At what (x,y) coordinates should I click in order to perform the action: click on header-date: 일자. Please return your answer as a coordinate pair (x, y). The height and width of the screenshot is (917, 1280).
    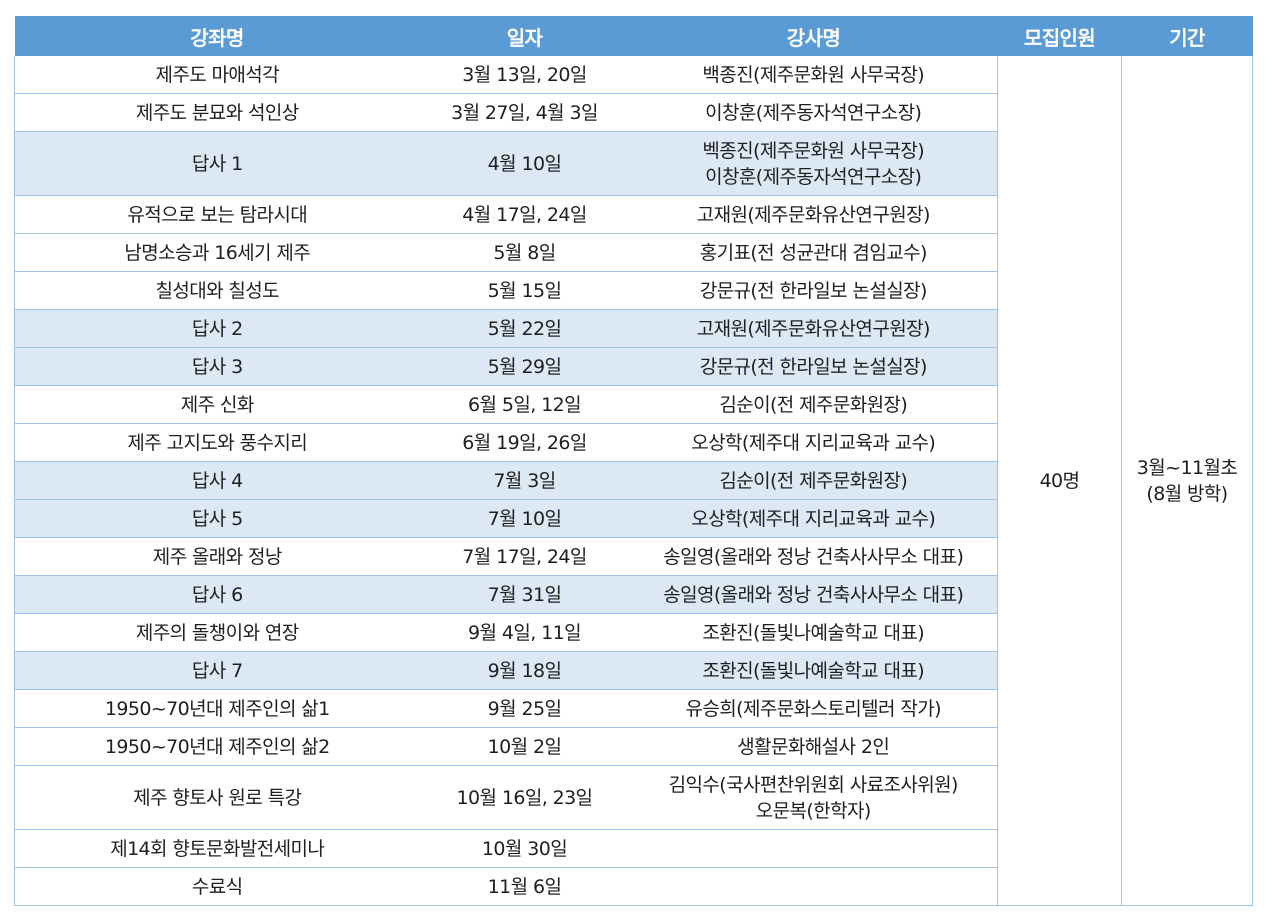
    Looking at the image, I should click on (524, 36).